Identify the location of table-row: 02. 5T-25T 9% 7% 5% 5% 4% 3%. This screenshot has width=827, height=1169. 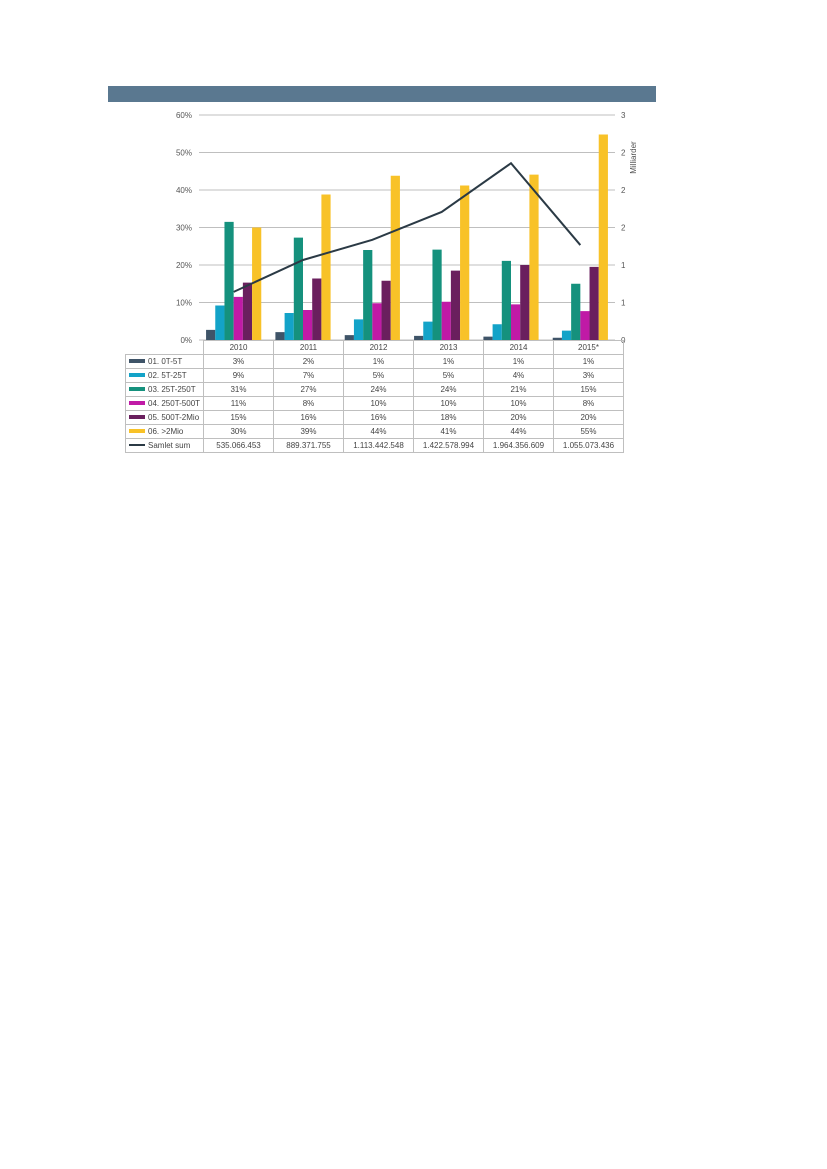
(374, 375).